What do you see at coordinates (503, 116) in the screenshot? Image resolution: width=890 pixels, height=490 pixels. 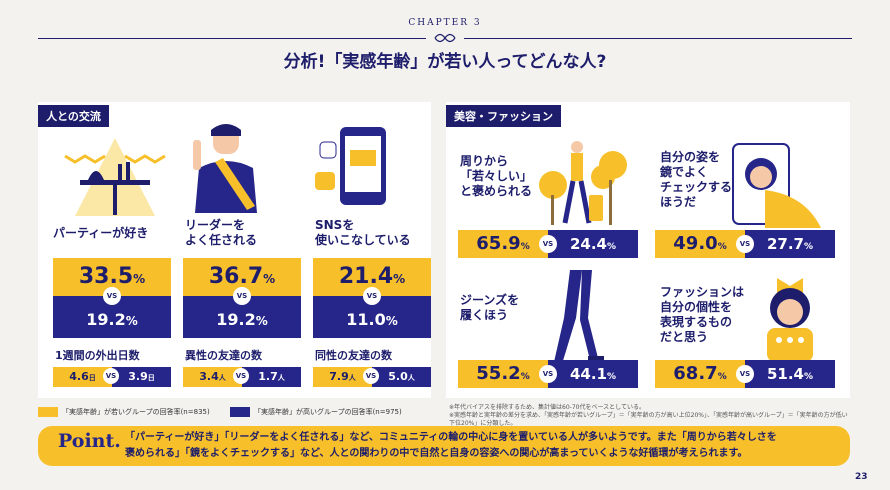 I see `tag-beauty: 美容・ファッション` at bounding box center [503, 116].